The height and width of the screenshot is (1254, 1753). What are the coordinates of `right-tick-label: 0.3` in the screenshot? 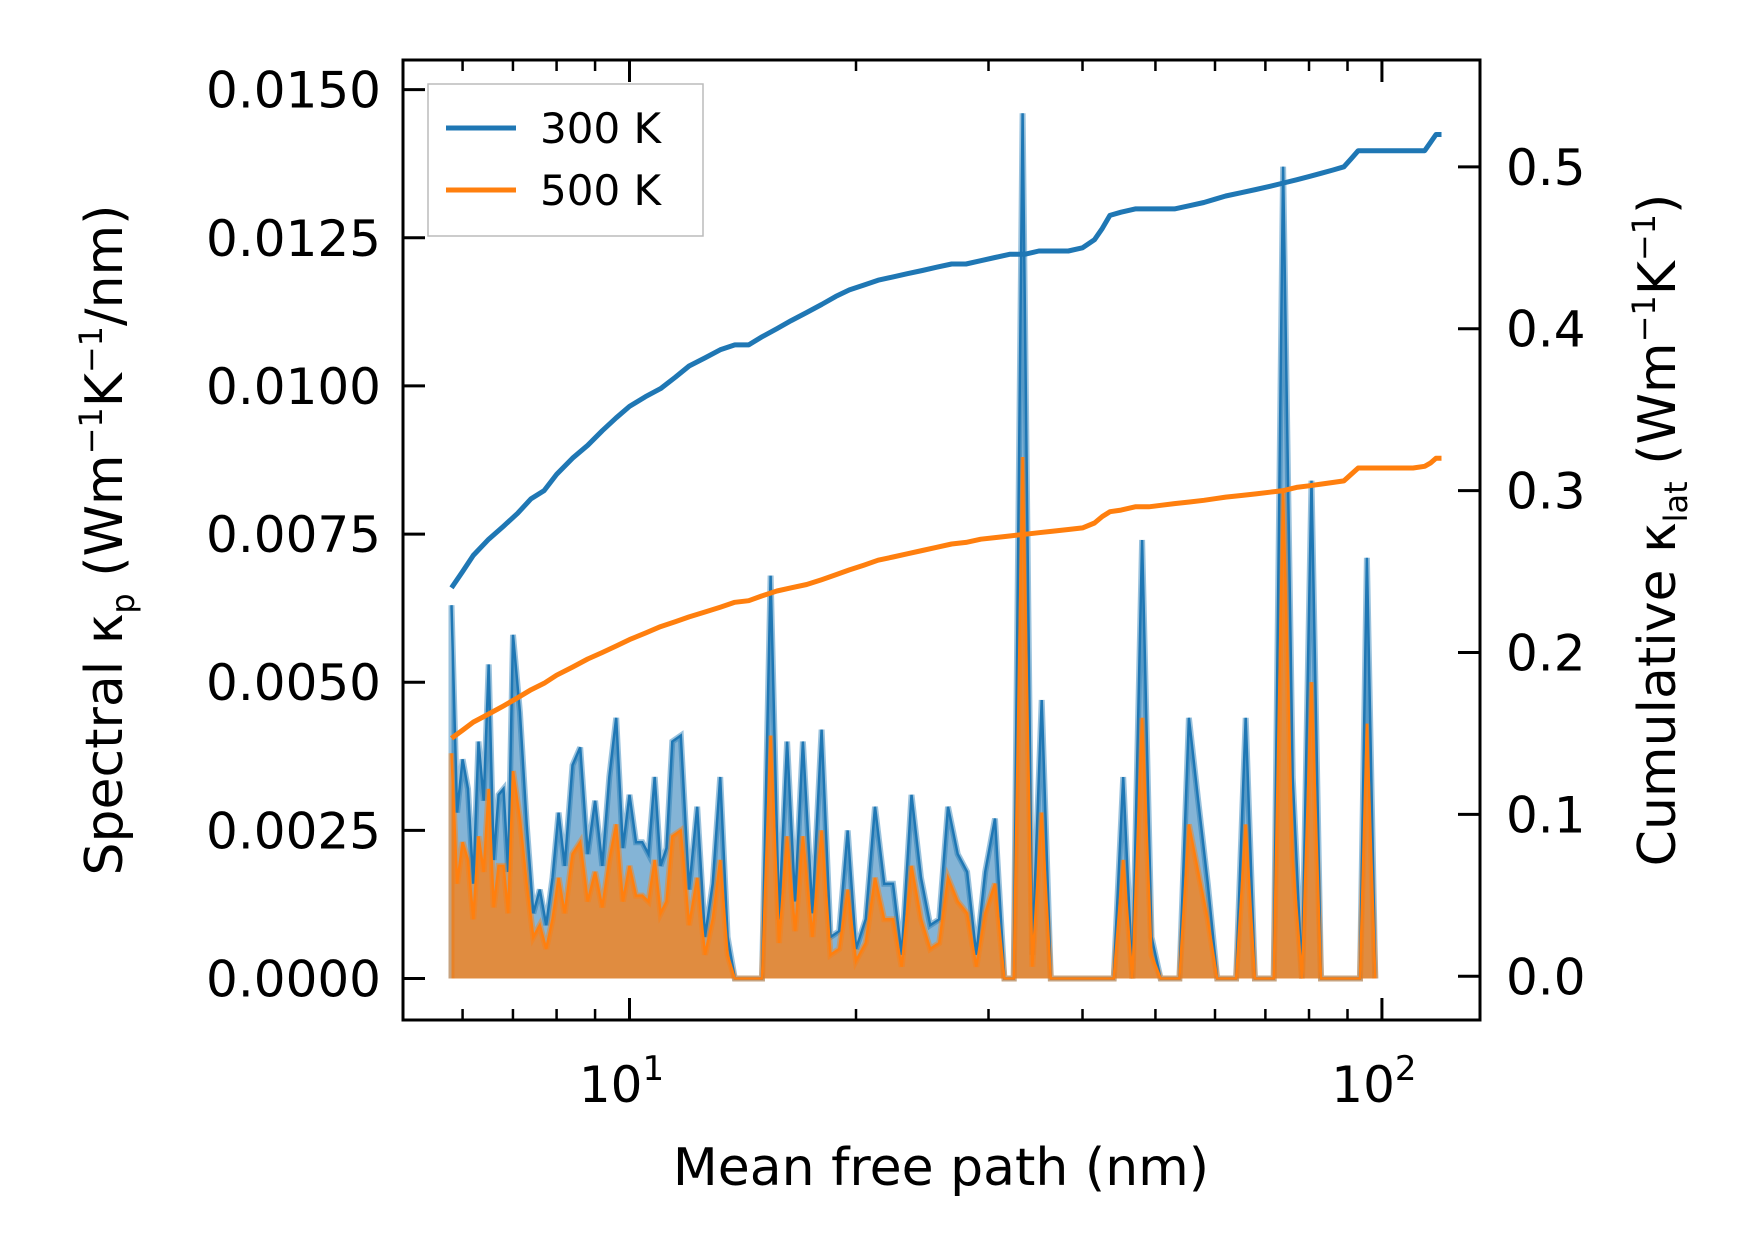 It's located at (1546, 492).